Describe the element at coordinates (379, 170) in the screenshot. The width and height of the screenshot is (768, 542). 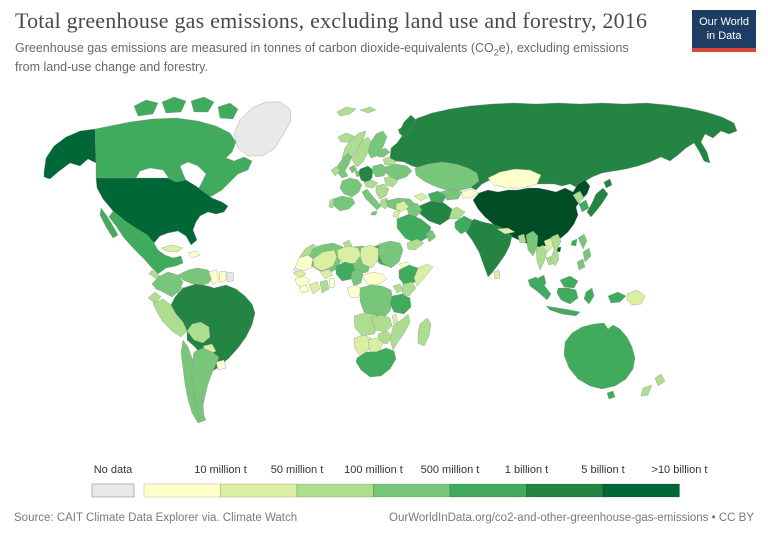
I see `country-poland` at that location.